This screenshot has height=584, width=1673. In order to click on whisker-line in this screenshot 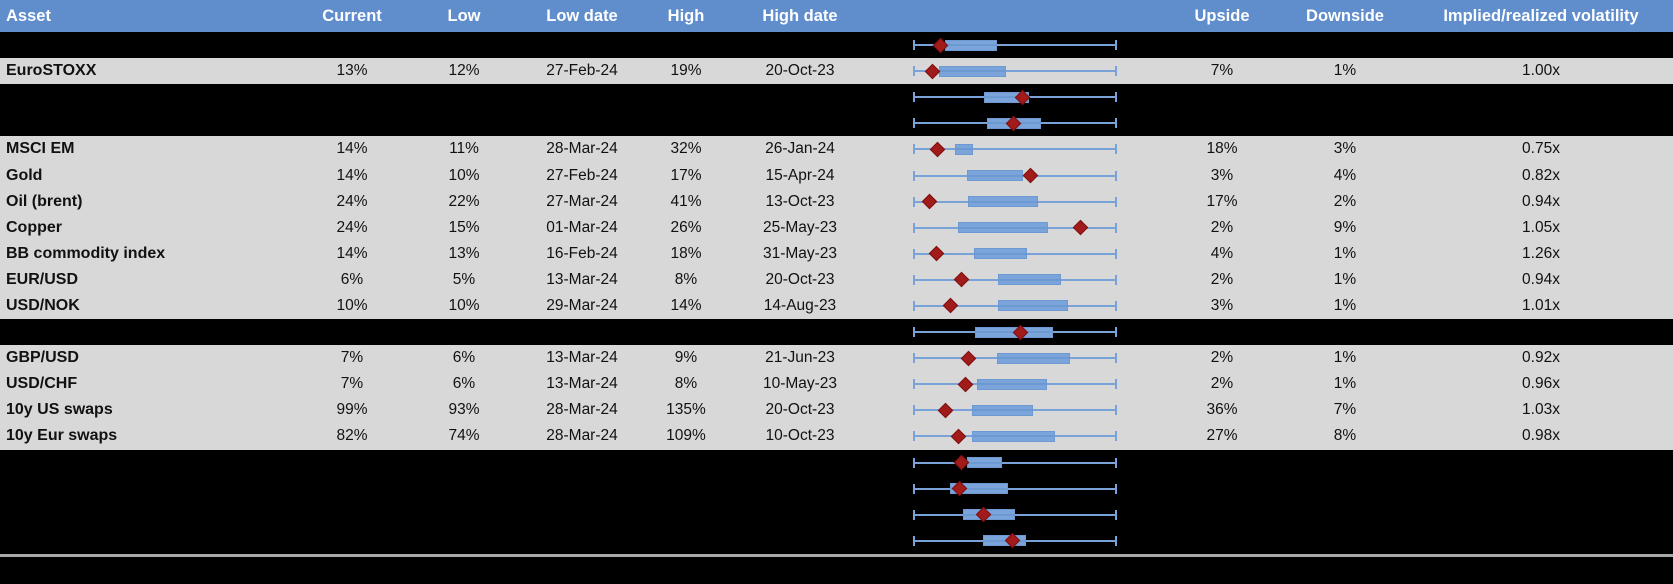, I will do `click(1015, 462)`.